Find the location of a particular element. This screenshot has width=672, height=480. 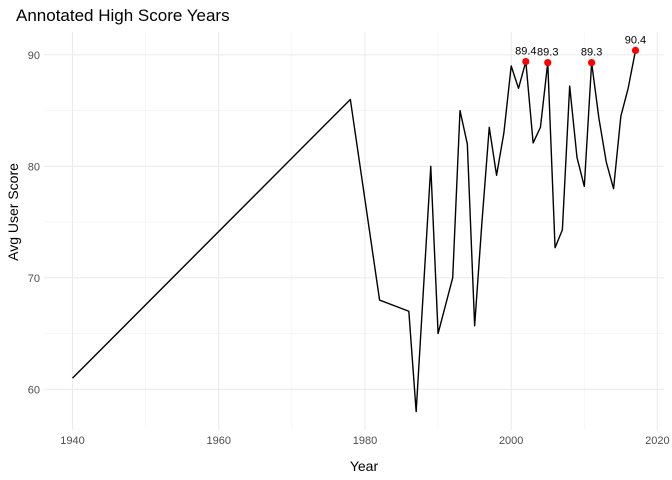

x-tick-label: 1960 is located at coordinates (218, 441).